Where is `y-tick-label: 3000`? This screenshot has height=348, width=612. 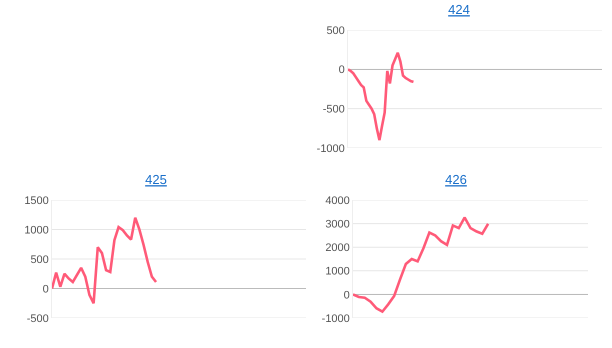 y-tick-label: 3000 is located at coordinates (337, 224).